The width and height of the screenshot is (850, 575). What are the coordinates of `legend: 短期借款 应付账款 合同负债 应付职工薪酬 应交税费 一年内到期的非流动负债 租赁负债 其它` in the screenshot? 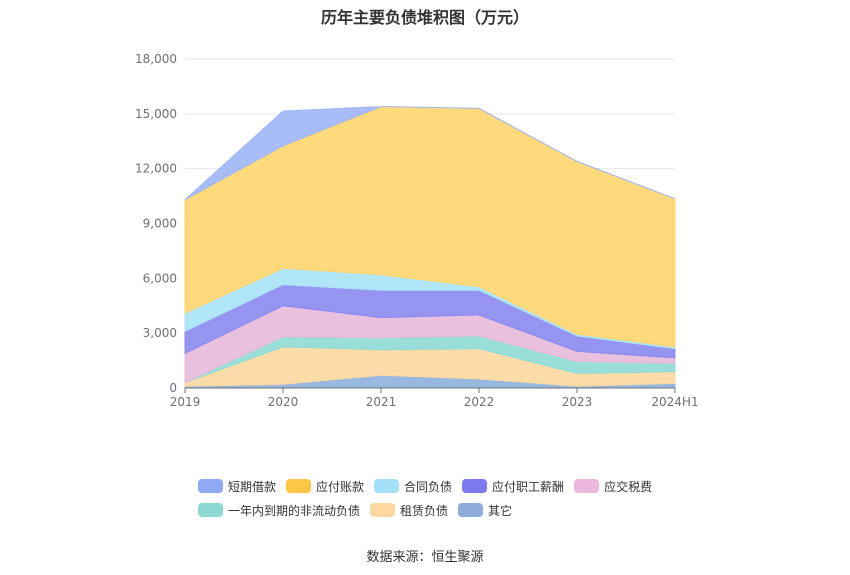 It's located at (438, 498).